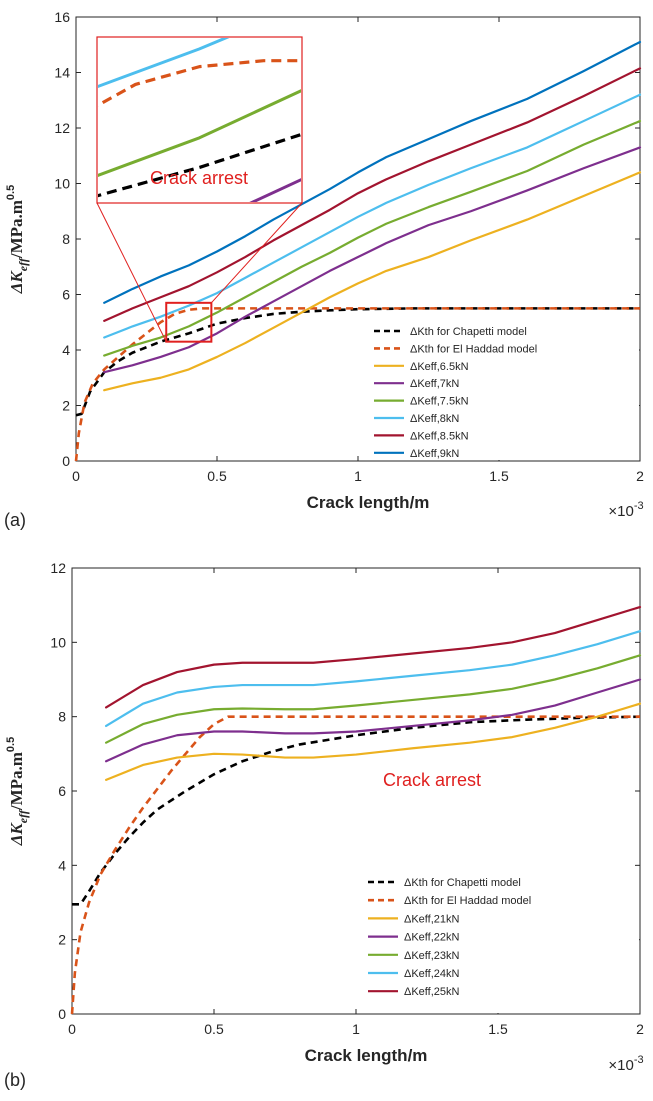  I want to click on legend-entry: ΔKeff,8kN, so click(434, 419).